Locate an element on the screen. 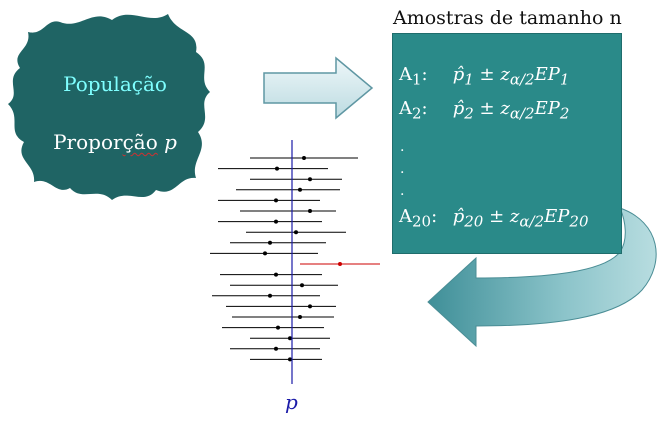 The image size is (662, 422). proportion-var: p is located at coordinates (170, 142).